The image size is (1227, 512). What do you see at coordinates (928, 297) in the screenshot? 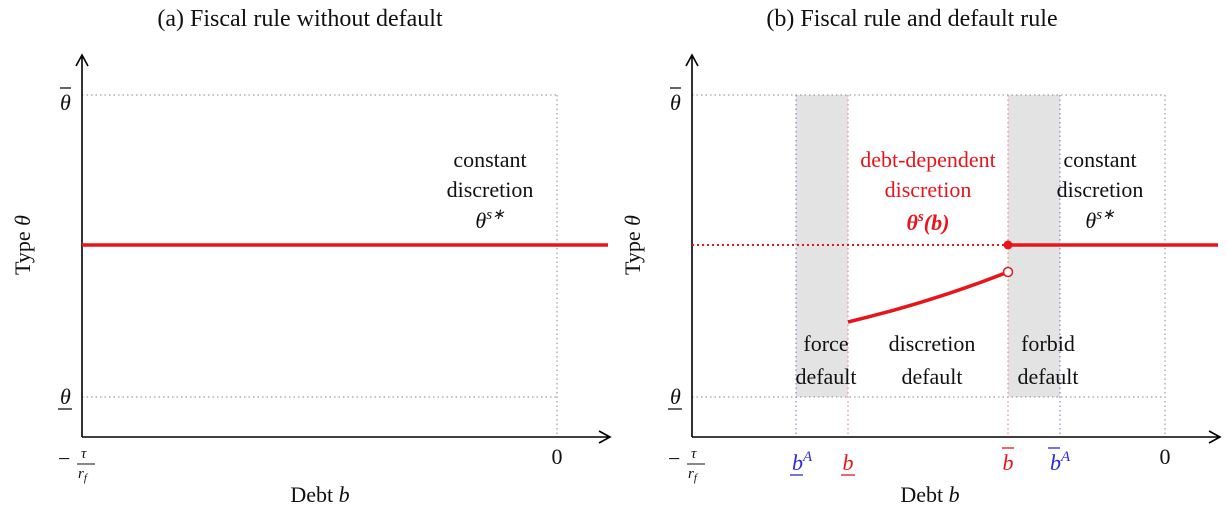
I see `threshold-curve` at bounding box center [928, 297].